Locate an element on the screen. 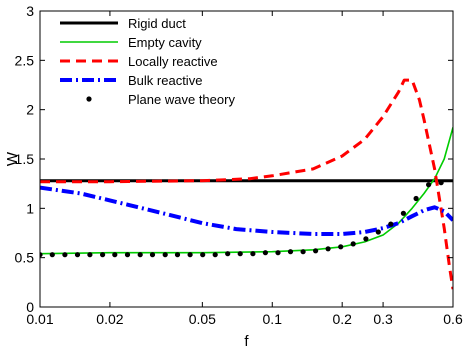 The width and height of the screenshot is (471, 353). legend-label: Plane wave theory is located at coordinates (181, 99).